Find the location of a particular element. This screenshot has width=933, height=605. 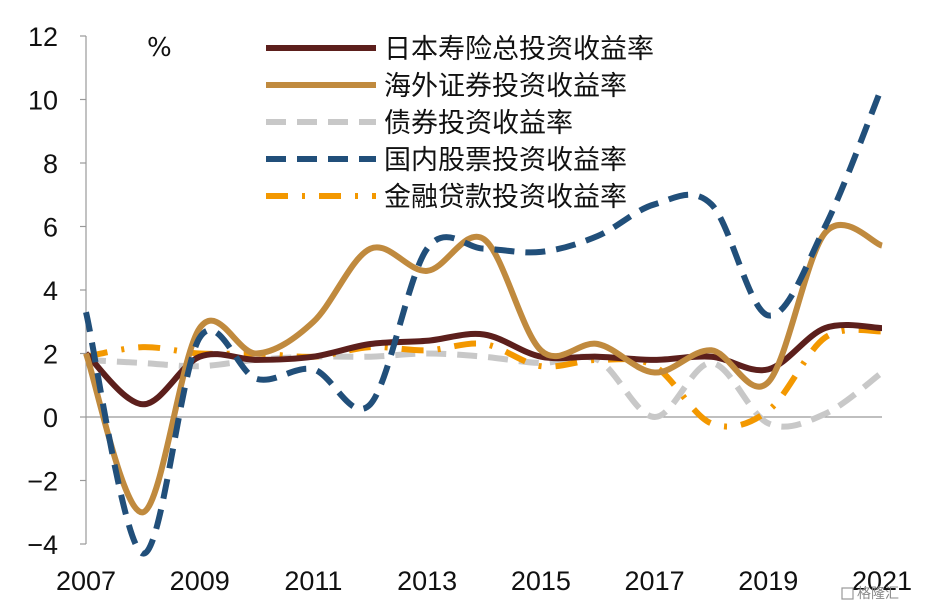

x-tick-label: 2011 is located at coordinates (313, 581).